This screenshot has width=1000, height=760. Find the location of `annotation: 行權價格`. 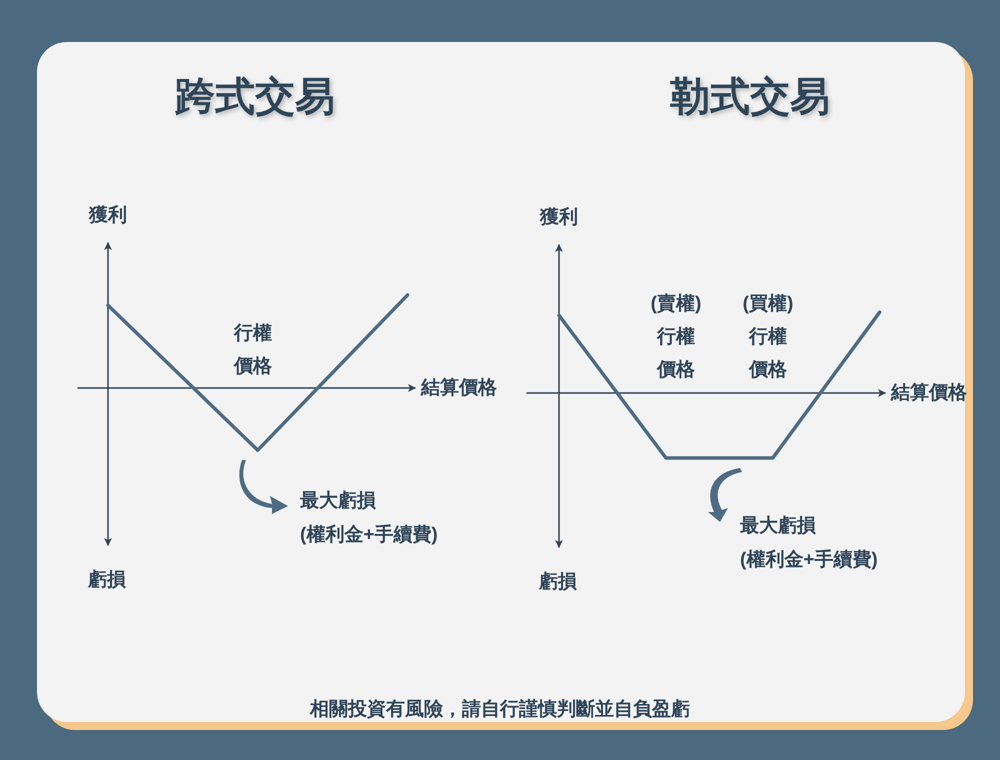

annotation: 行權價格 is located at coordinates (253, 350).